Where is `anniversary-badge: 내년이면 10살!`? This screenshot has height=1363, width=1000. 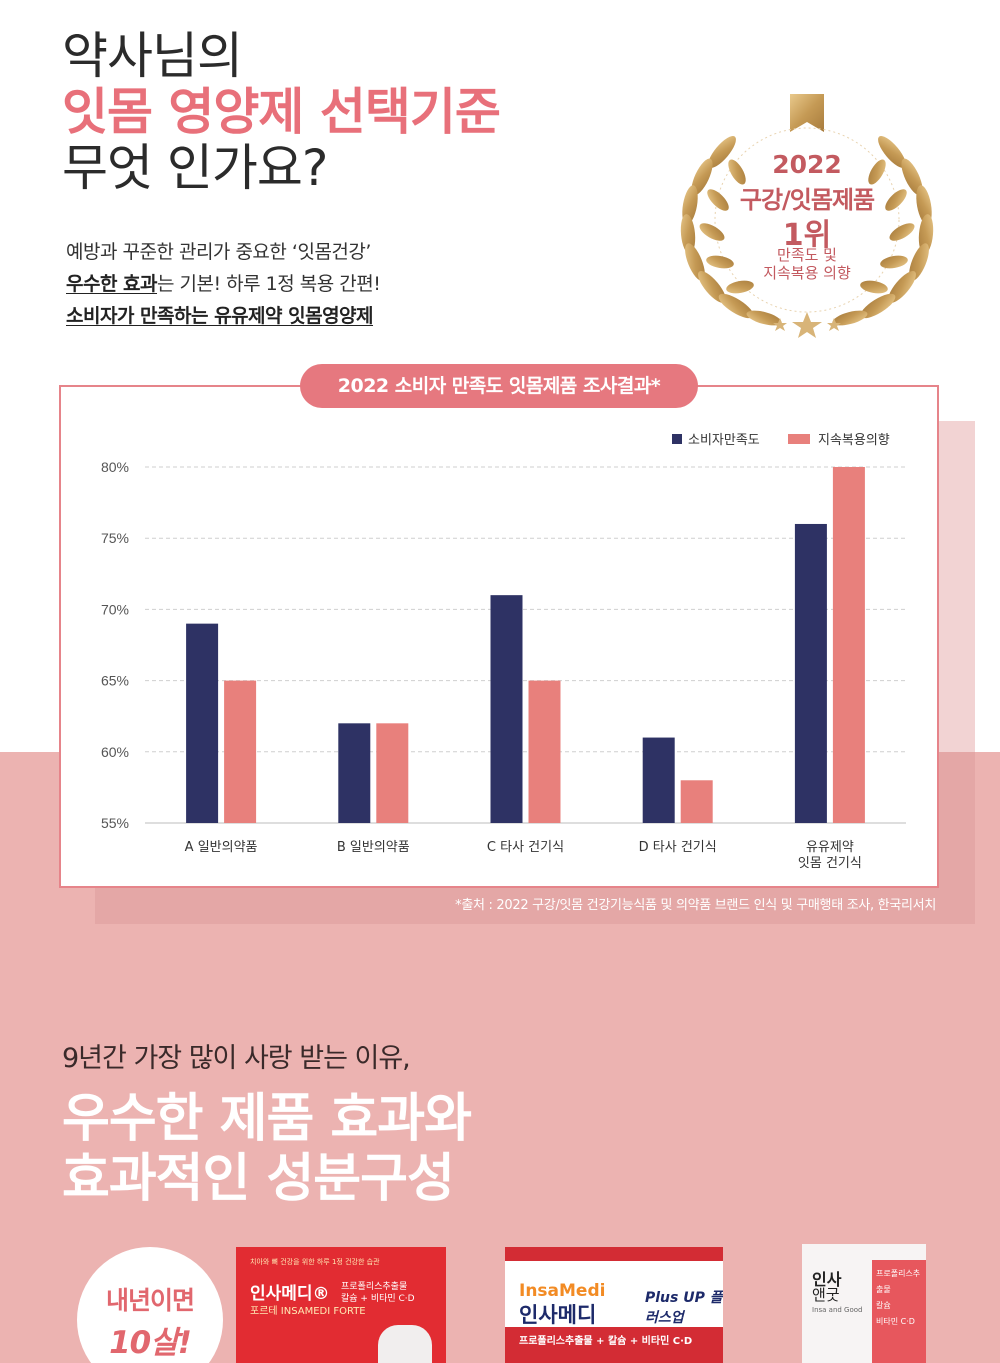 anniversary-badge: 내년이면 10살! is located at coordinates (150, 1305).